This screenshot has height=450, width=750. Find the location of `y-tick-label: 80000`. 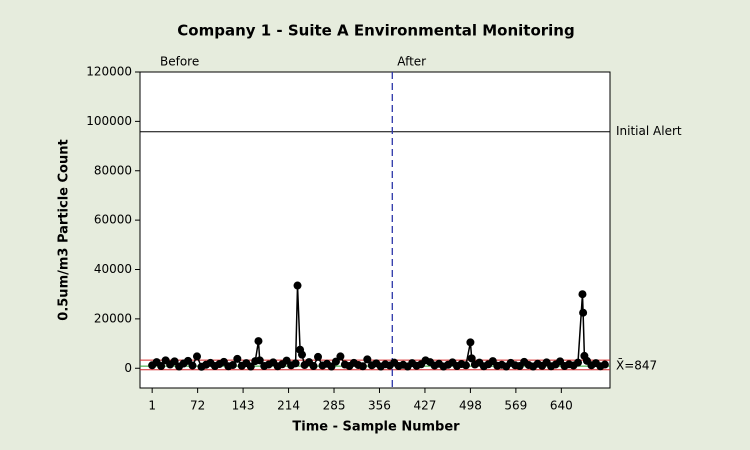

y-tick-label: 80000 is located at coordinates (113, 170).